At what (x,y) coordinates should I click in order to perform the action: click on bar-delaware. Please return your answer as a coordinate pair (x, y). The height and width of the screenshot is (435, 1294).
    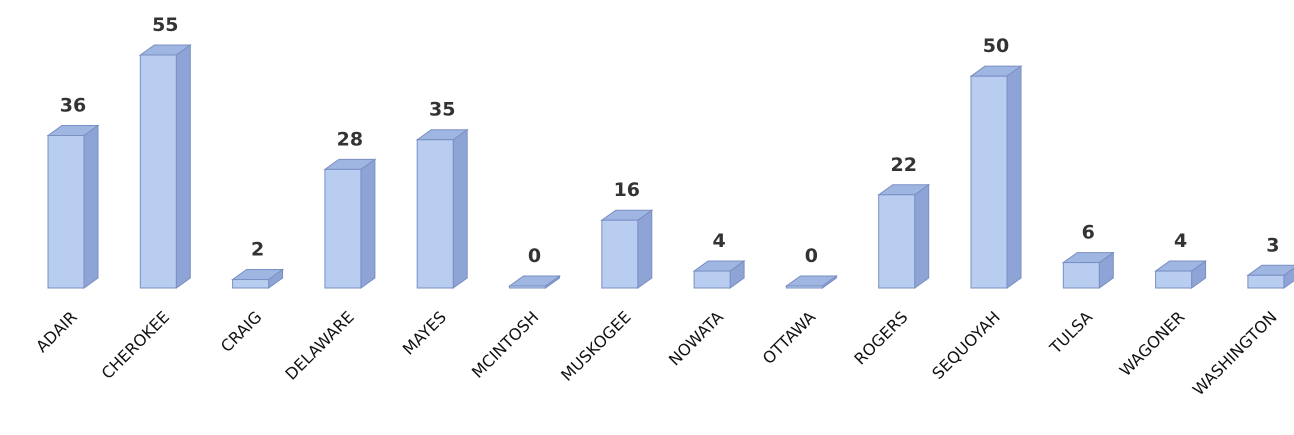
    Looking at the image, I should click on (350, 223).